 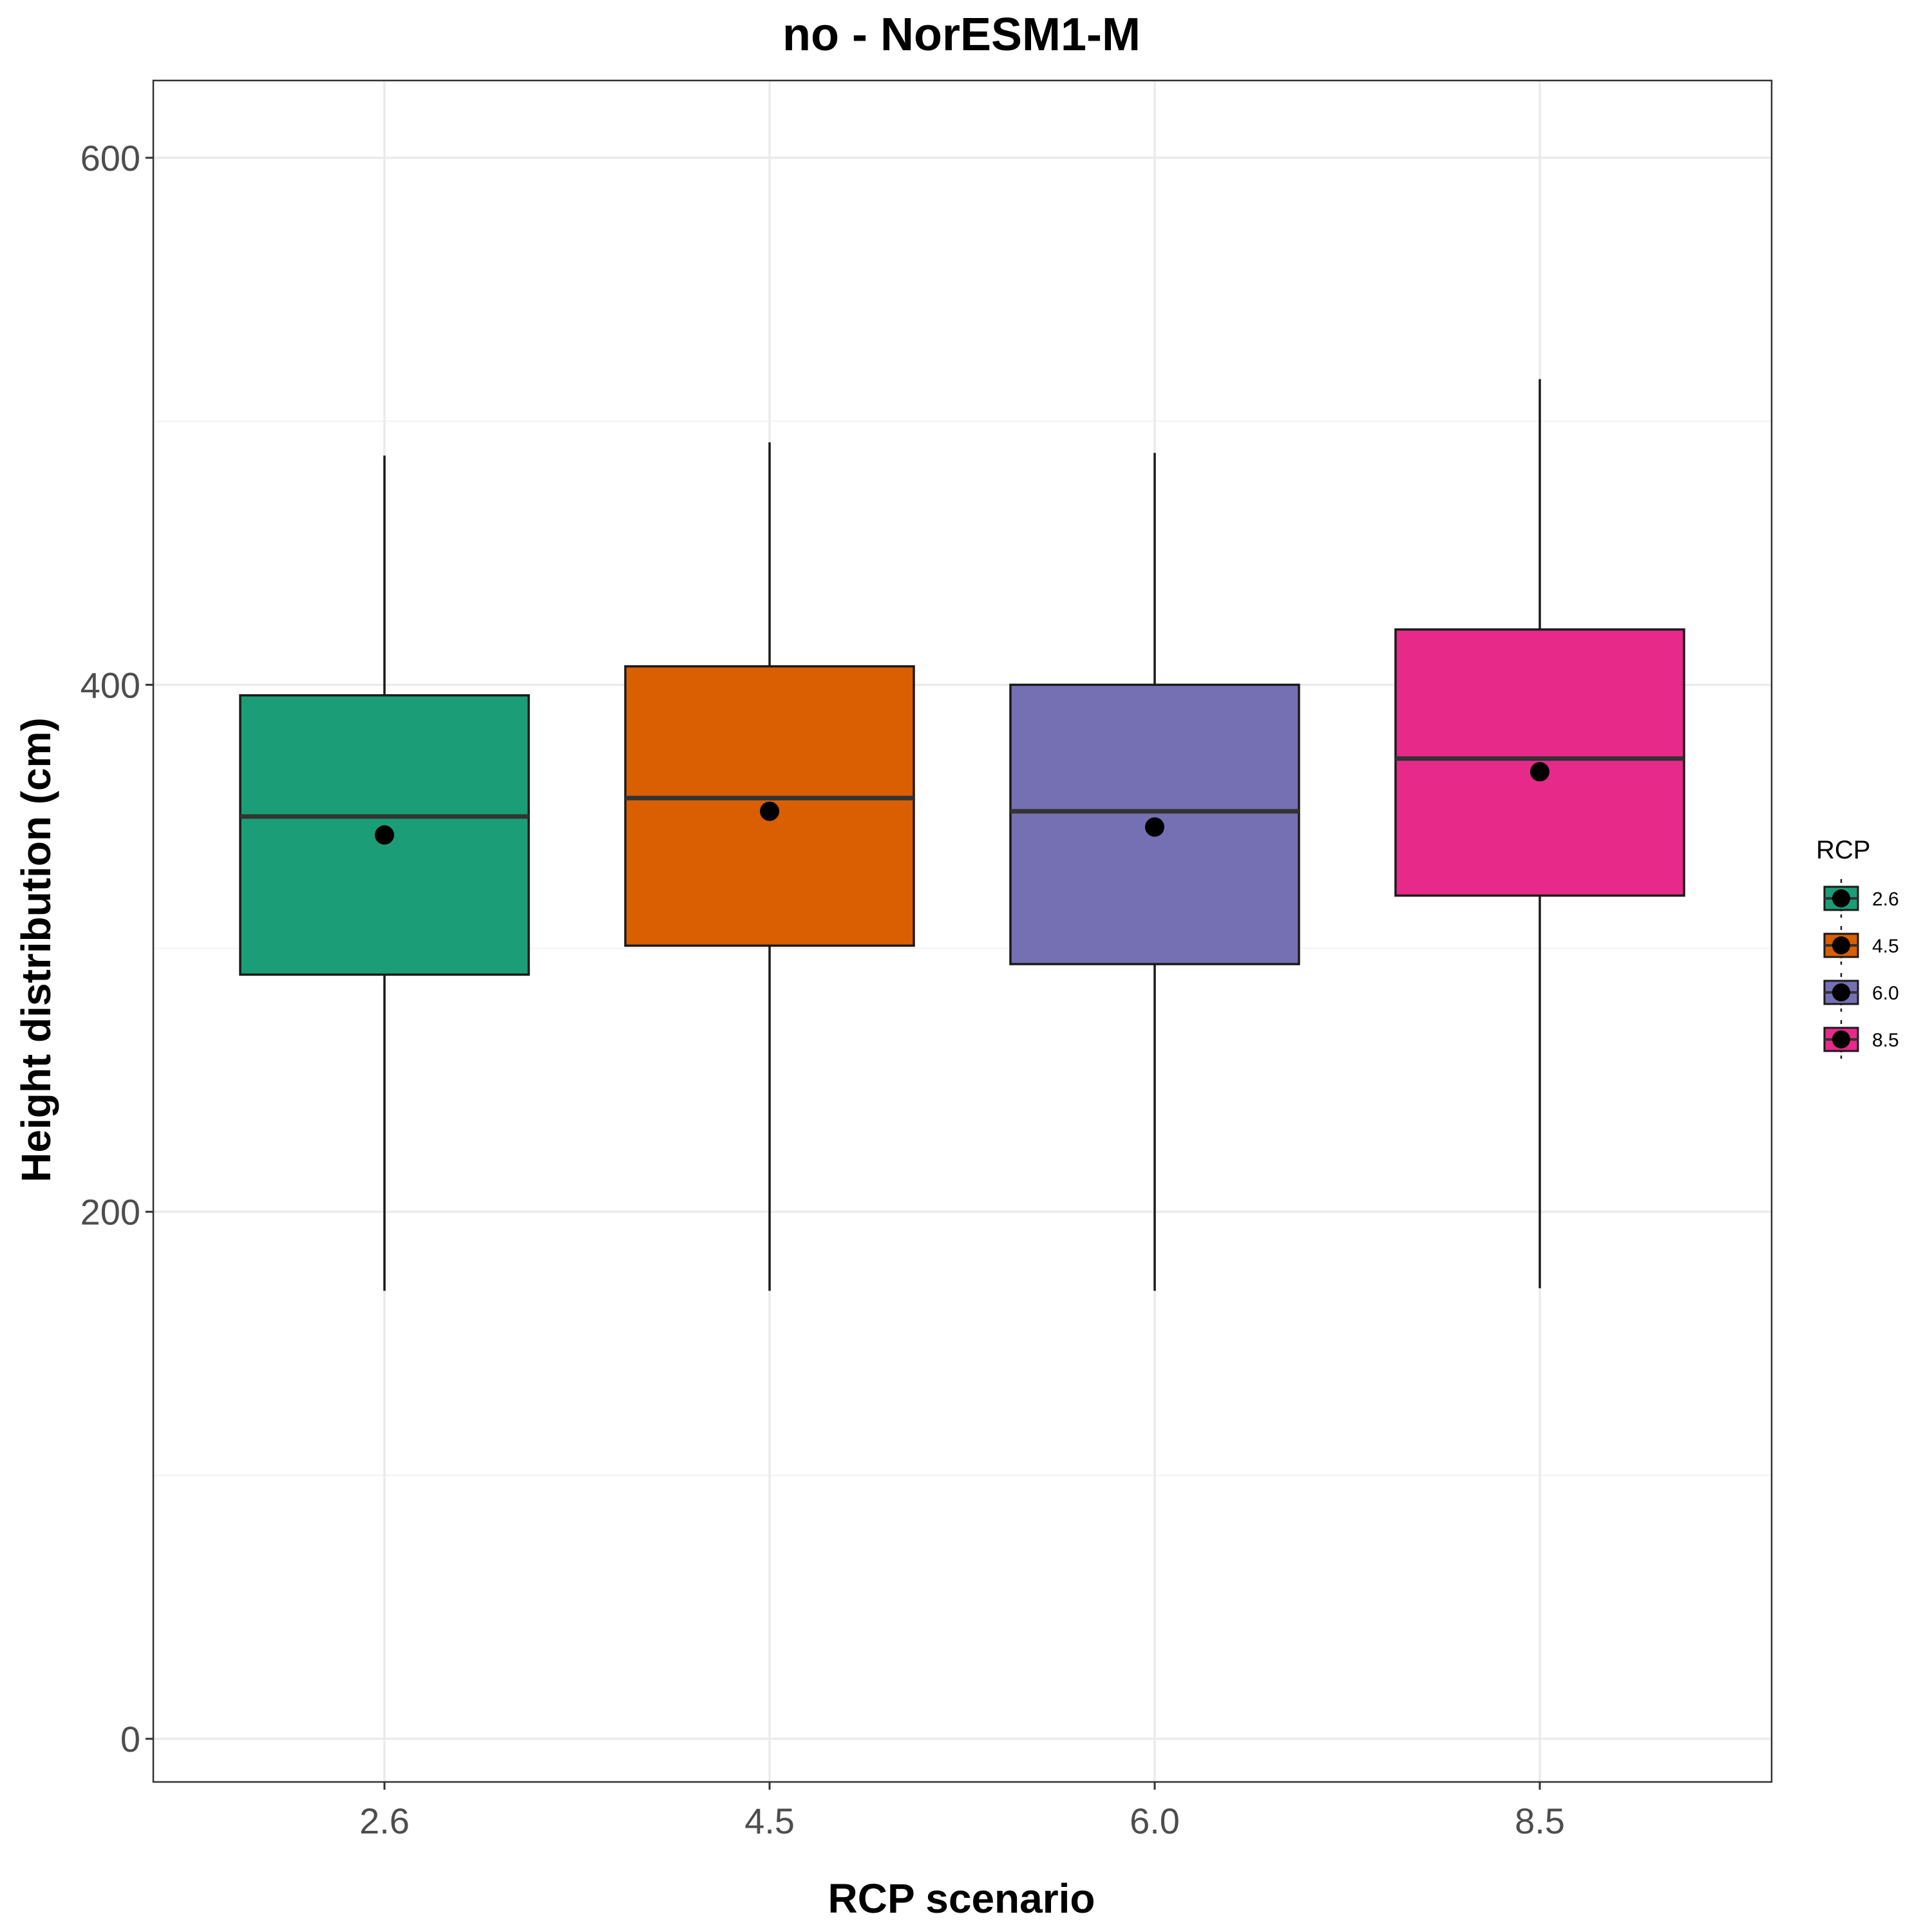 What do you see at coordinates (1886, 1040) in the screenshot?
I see `legend-label: 8.5` at bounding box center [1886, 1040].